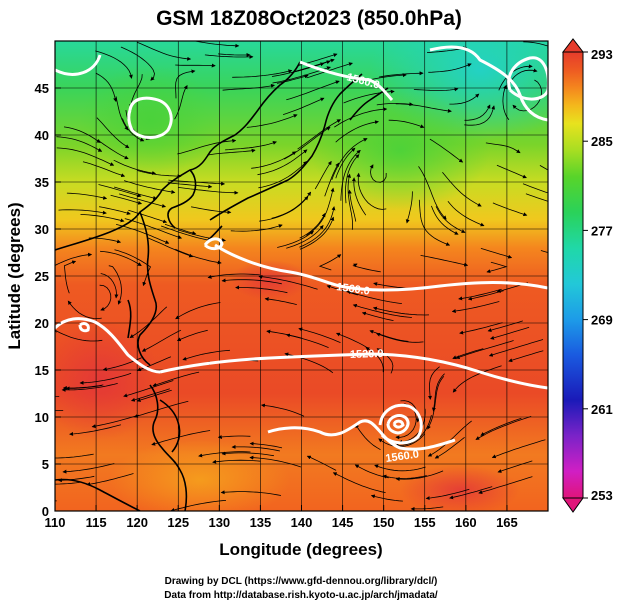  Describe the element at coordinates (507, 522) in the screenshot. I see `x-tick-label: 165` at that location.